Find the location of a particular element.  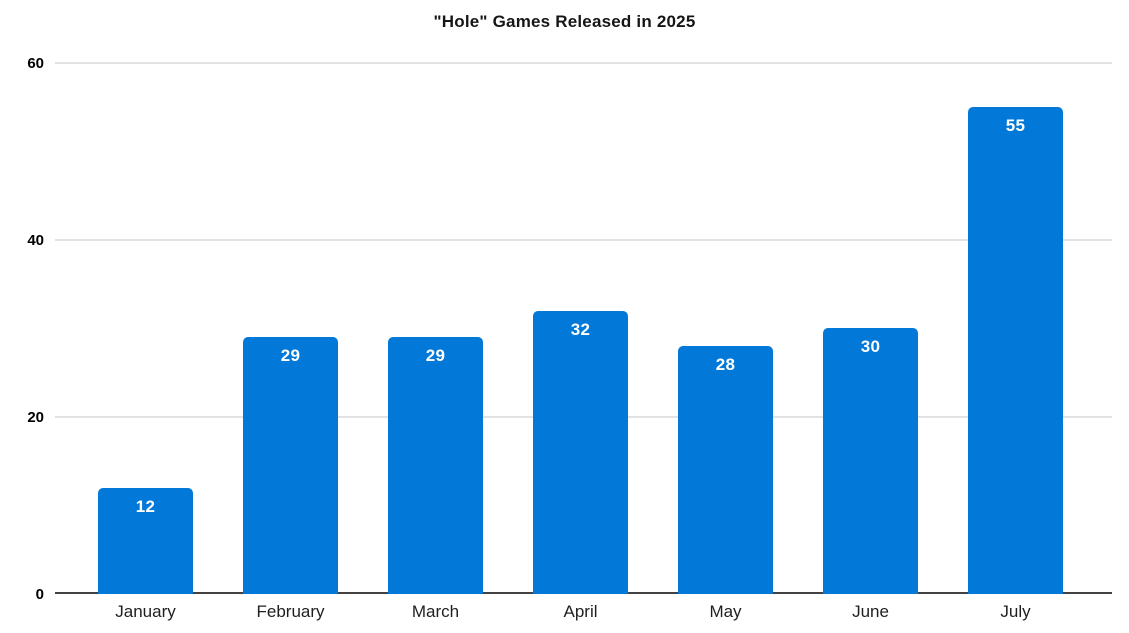

chart-title: "Hole" Games Released in 2025 is located at coordinates (564, 21).